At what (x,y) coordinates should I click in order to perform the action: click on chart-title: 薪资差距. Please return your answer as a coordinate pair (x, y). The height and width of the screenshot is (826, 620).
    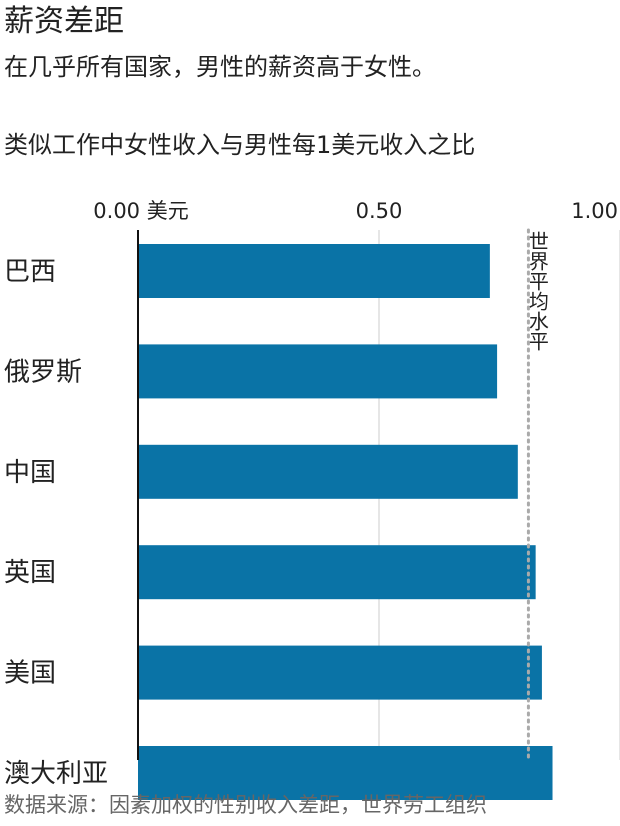
    Looking at the image, I should click on (64, 21).